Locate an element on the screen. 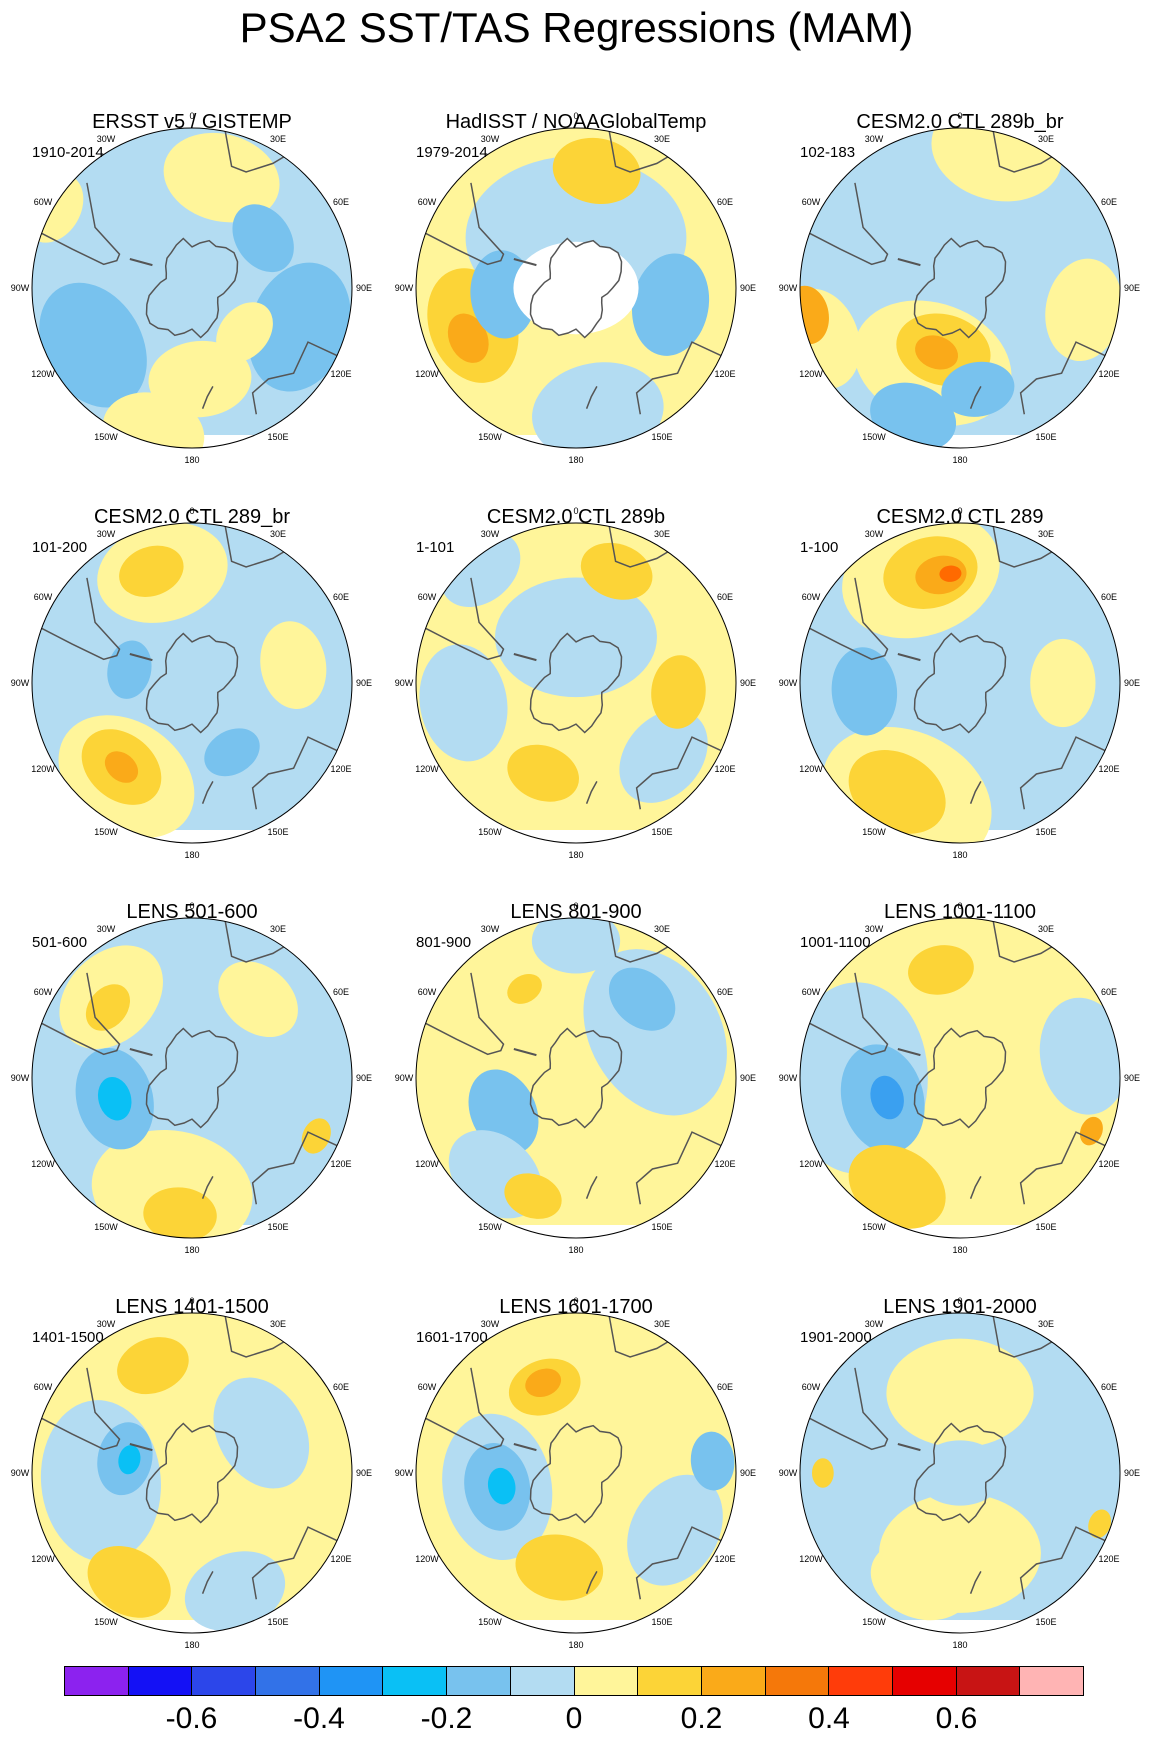 The width and height of the screenshot is (1153, 1742). colorbar-tick-label: 0.6 is located at coordinates (956, 1718).